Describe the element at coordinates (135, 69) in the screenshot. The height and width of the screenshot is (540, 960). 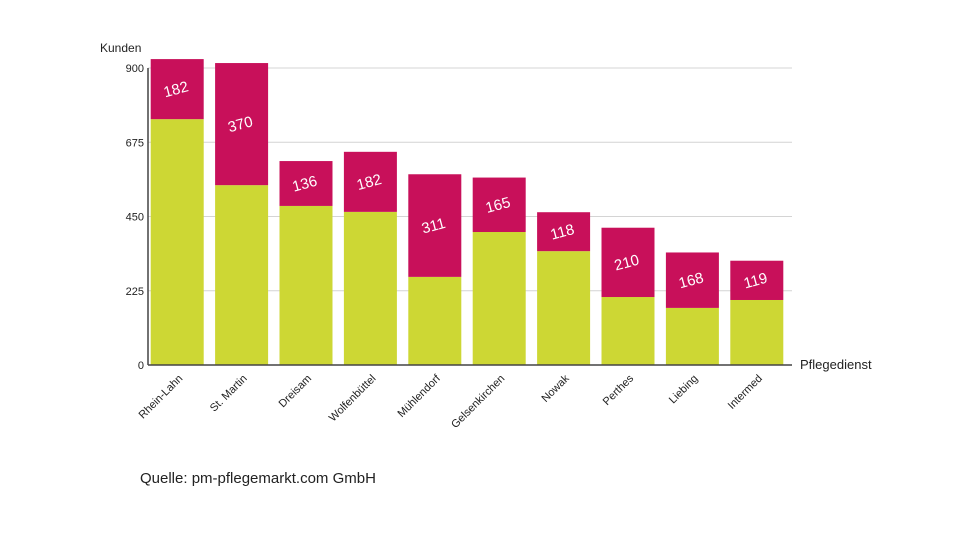
I see `y-tick-label: 900` at that location.